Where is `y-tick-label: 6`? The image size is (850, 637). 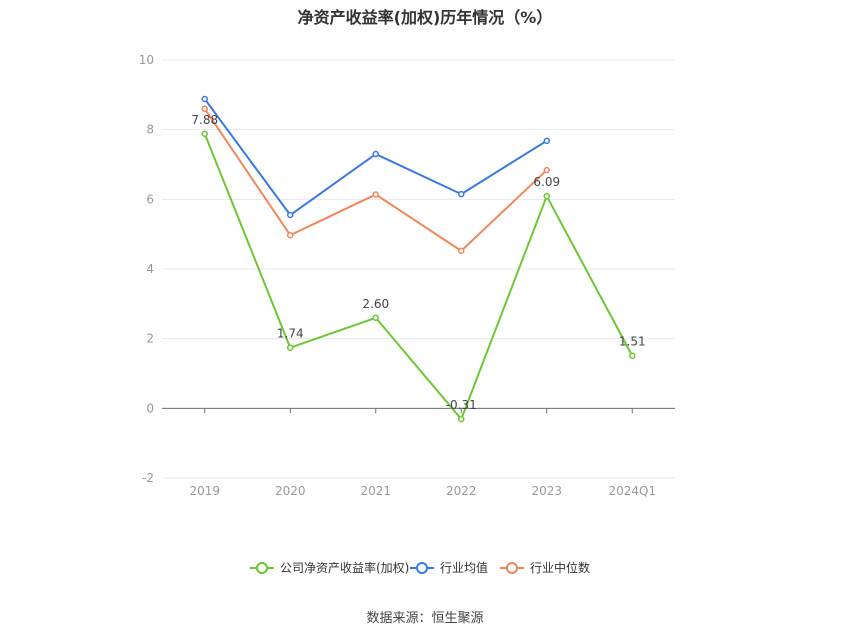
y-tick-label: 6 is located at coordinates (150, 199).